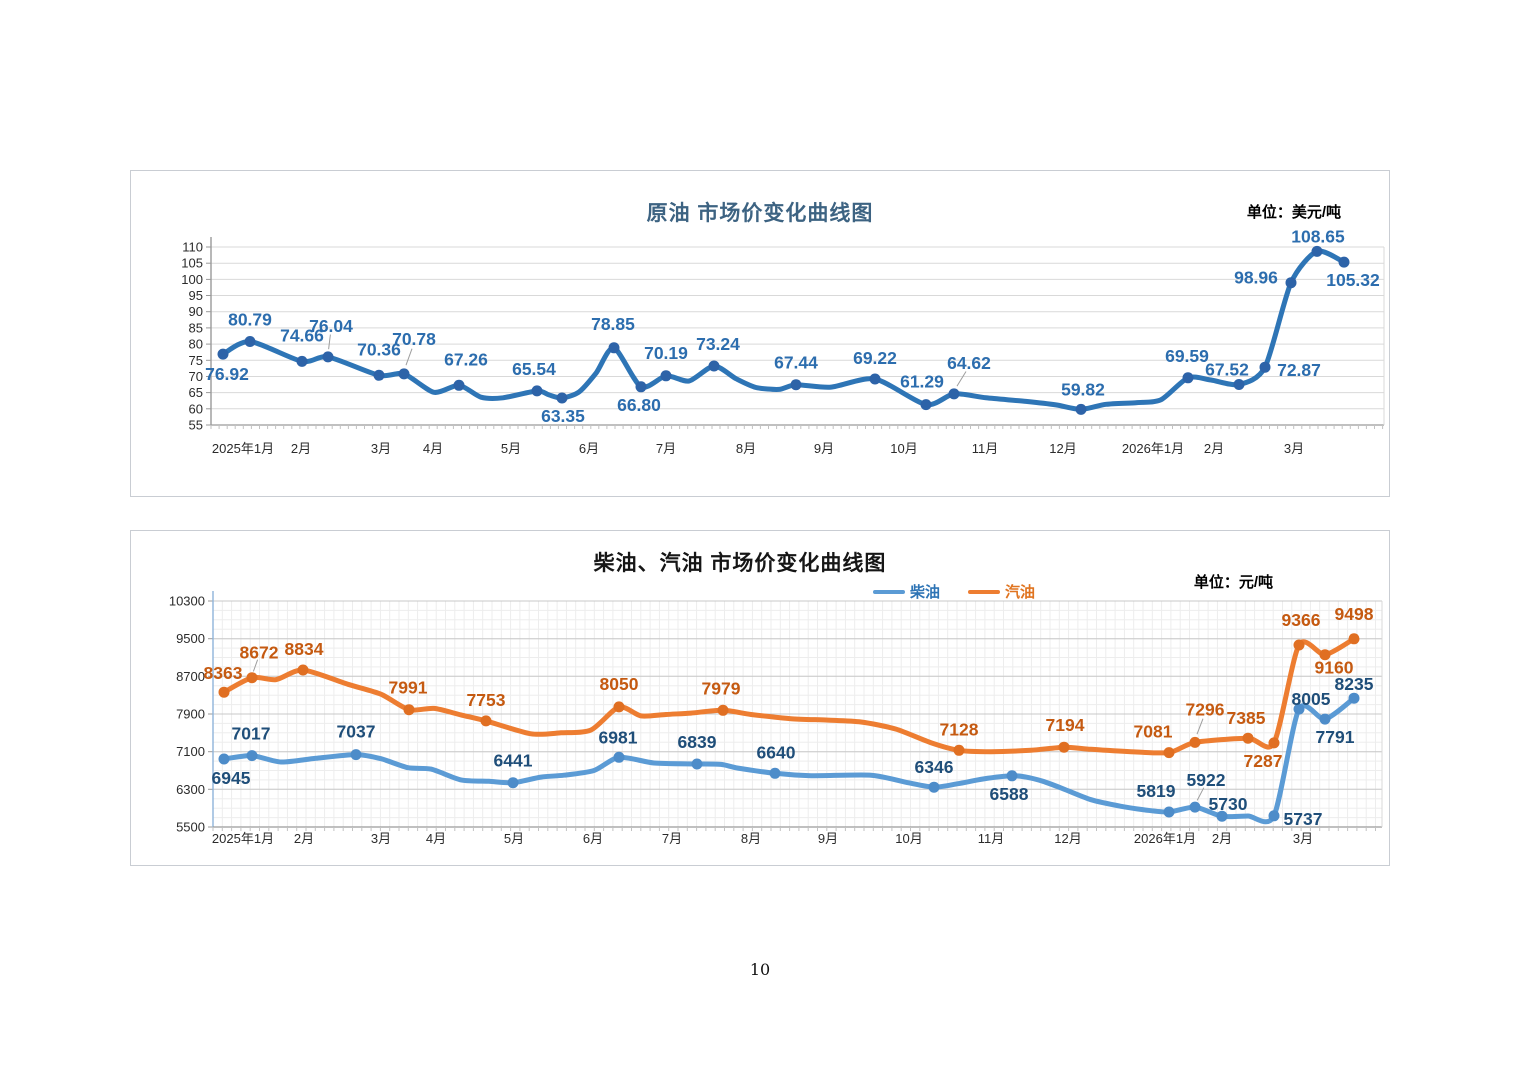 The width and height of the screenshot is (1520, 1074). Describe the element at coordinates (922, 382) in the screenshot. I see `data-label: 61.29` at that location.